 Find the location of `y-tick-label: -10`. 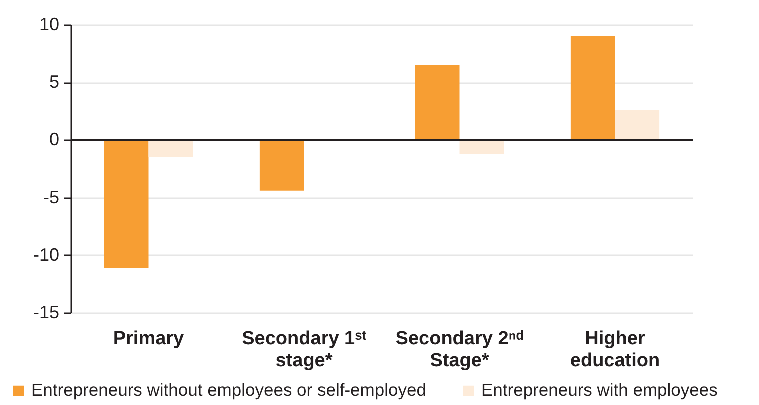

y-tick-label: -10 is located at coordinates (46, 254).